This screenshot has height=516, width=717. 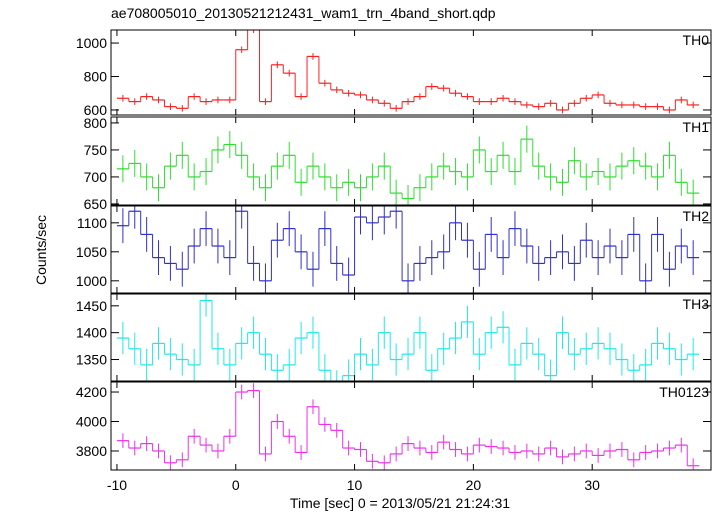 I want to click on x-tick-label: 0, so click(x=236, y=485).